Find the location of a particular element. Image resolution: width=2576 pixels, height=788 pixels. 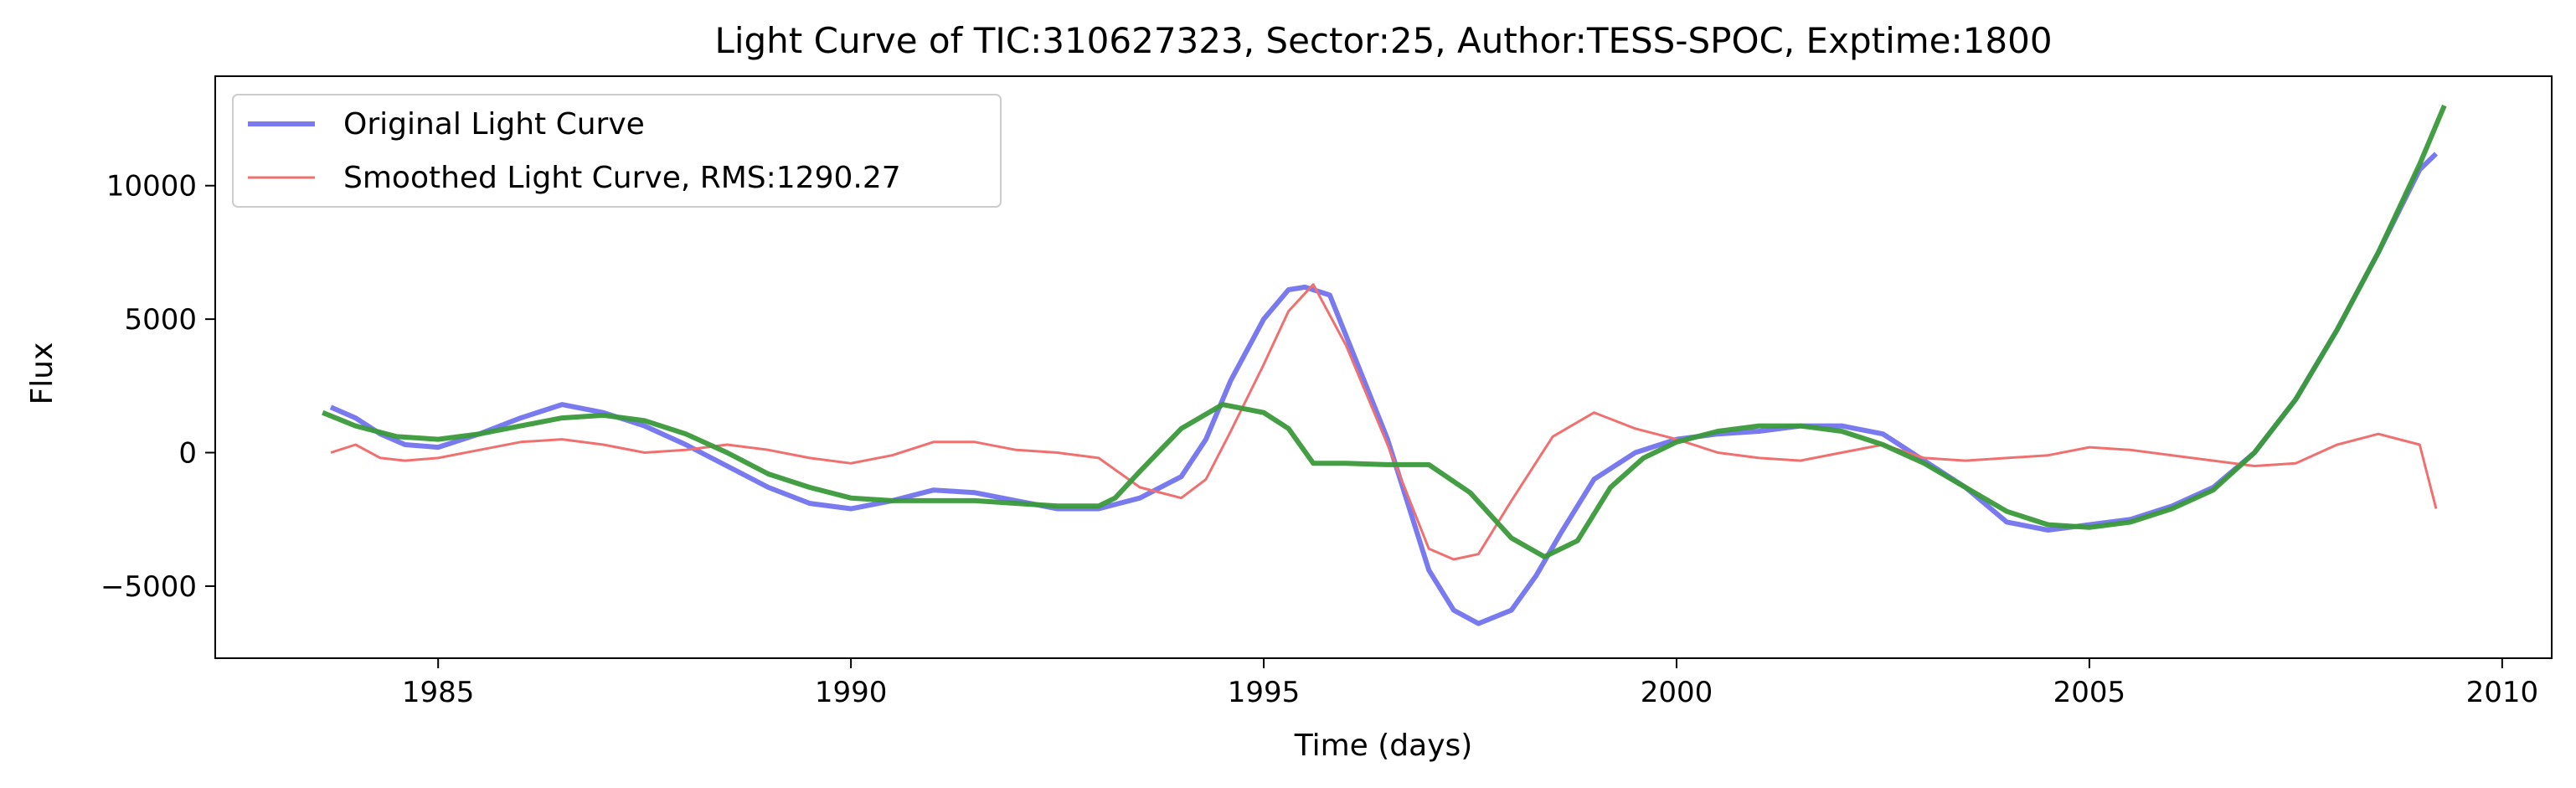

y-axis-label: Flux is located at coordinates (42, 373).